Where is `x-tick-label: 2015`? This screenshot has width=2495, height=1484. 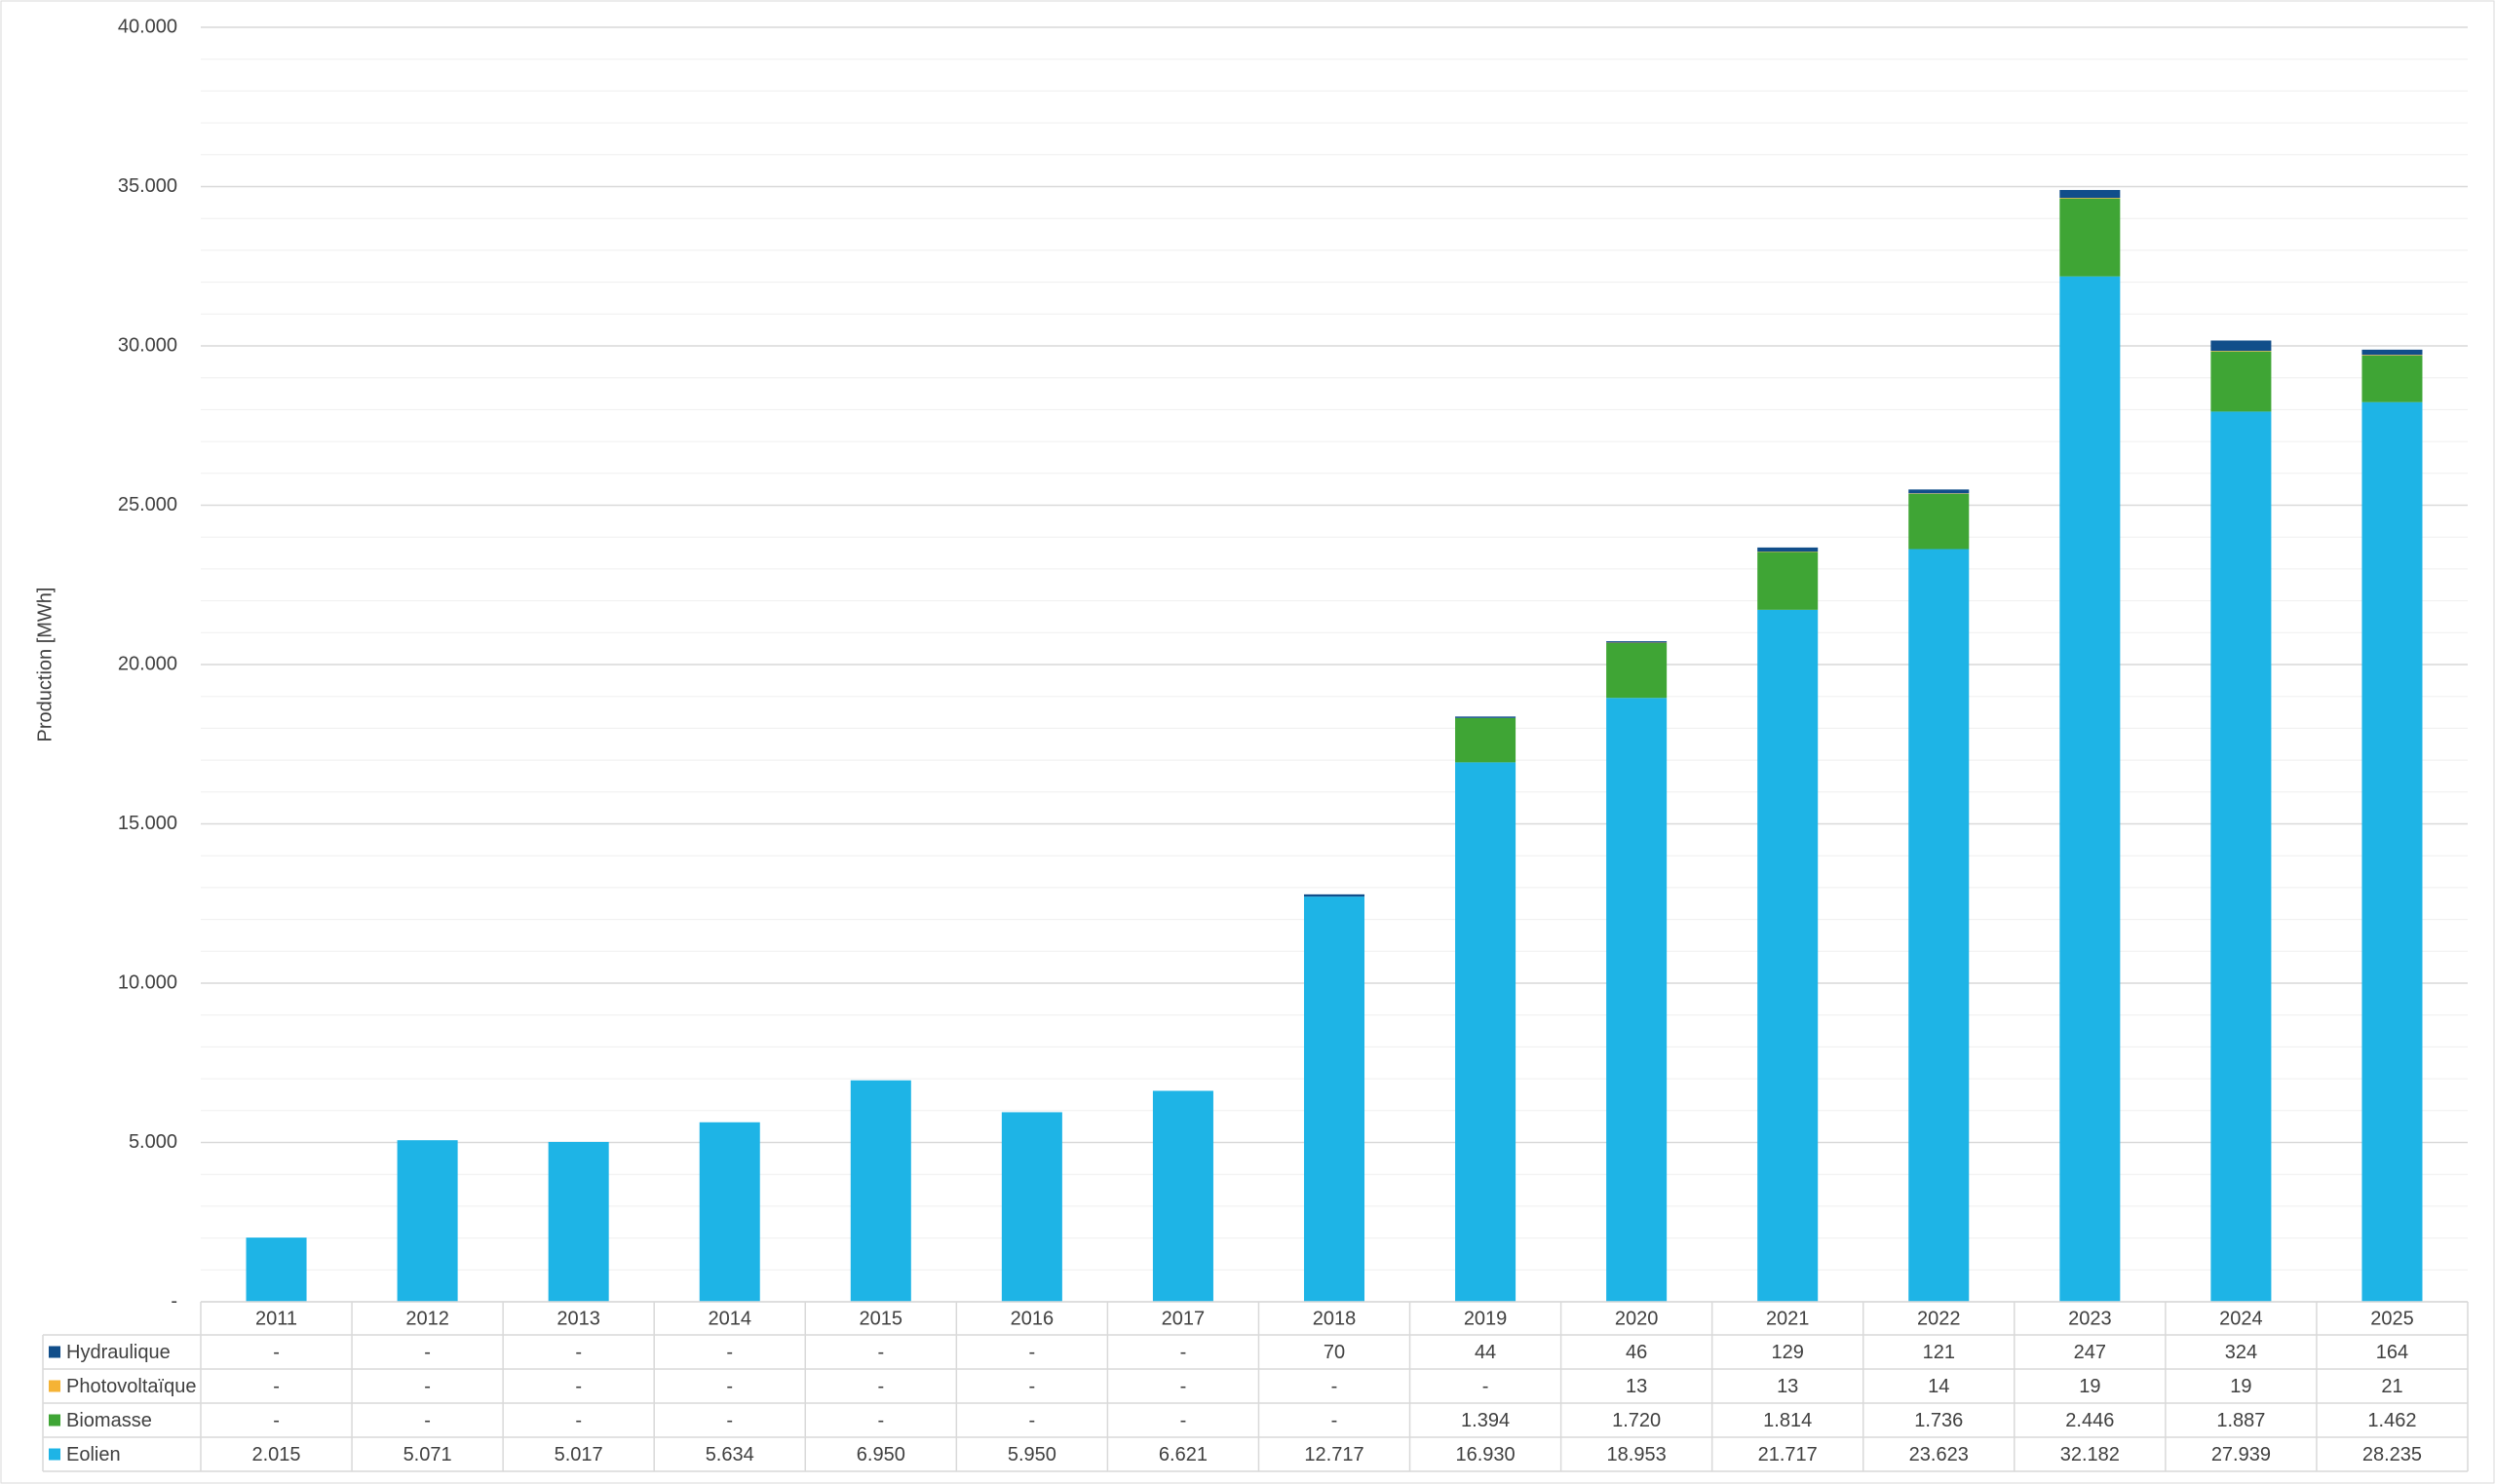 x-tick-label: 2015 is located at coordinates (881, 1318).